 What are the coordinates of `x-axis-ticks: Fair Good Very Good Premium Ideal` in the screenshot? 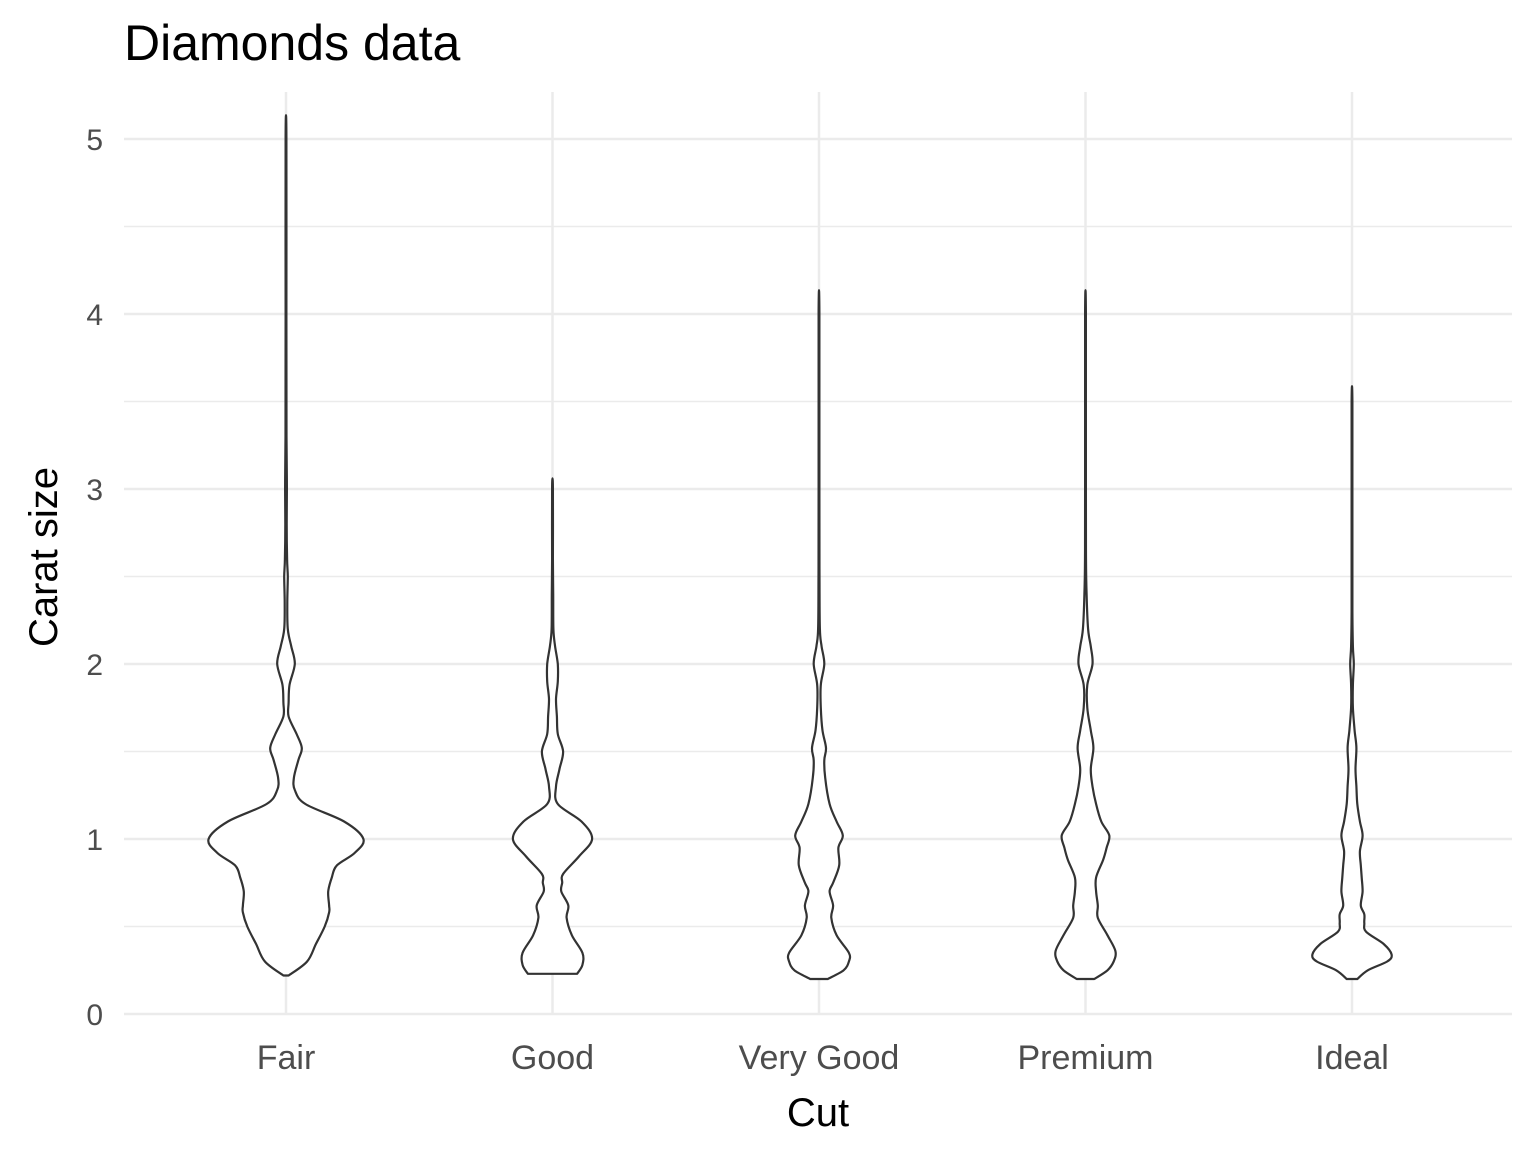 It's located at (823, 1058).